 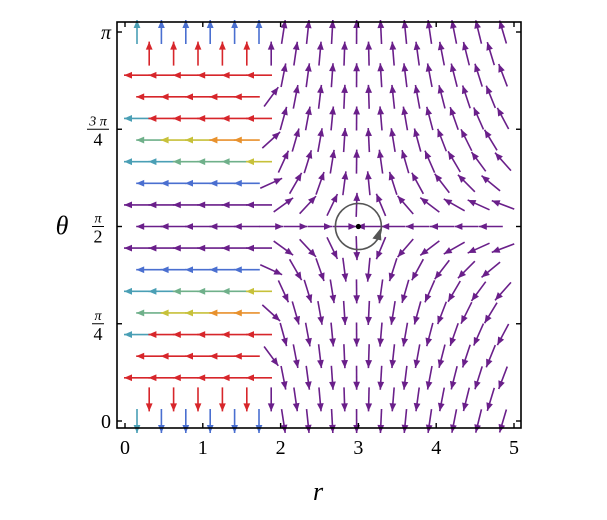 I want to click on x-tick-label: 5, so click(x=514, y=448).